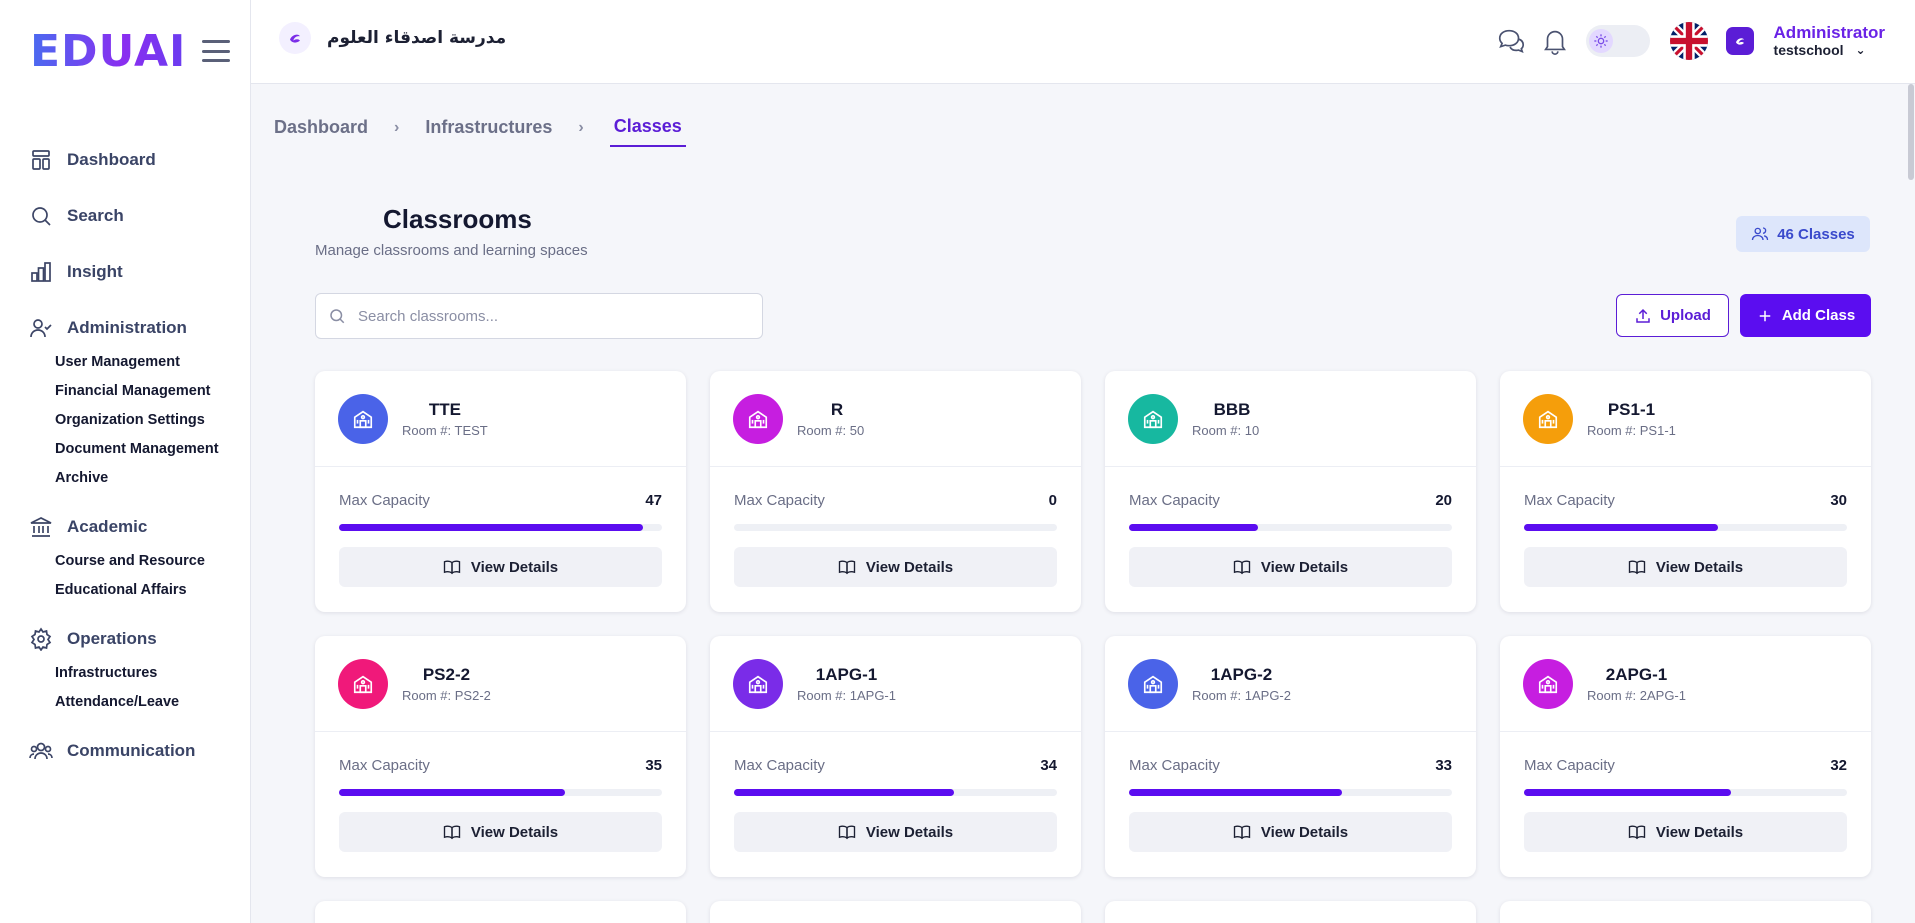 Image resolution: width=1915 pixels, height=923 pixels. What do you see at coordinates (647, 131) in the screenshot?
I see `breadcrumb-classes: Classes` at bounding box center [647, 131].